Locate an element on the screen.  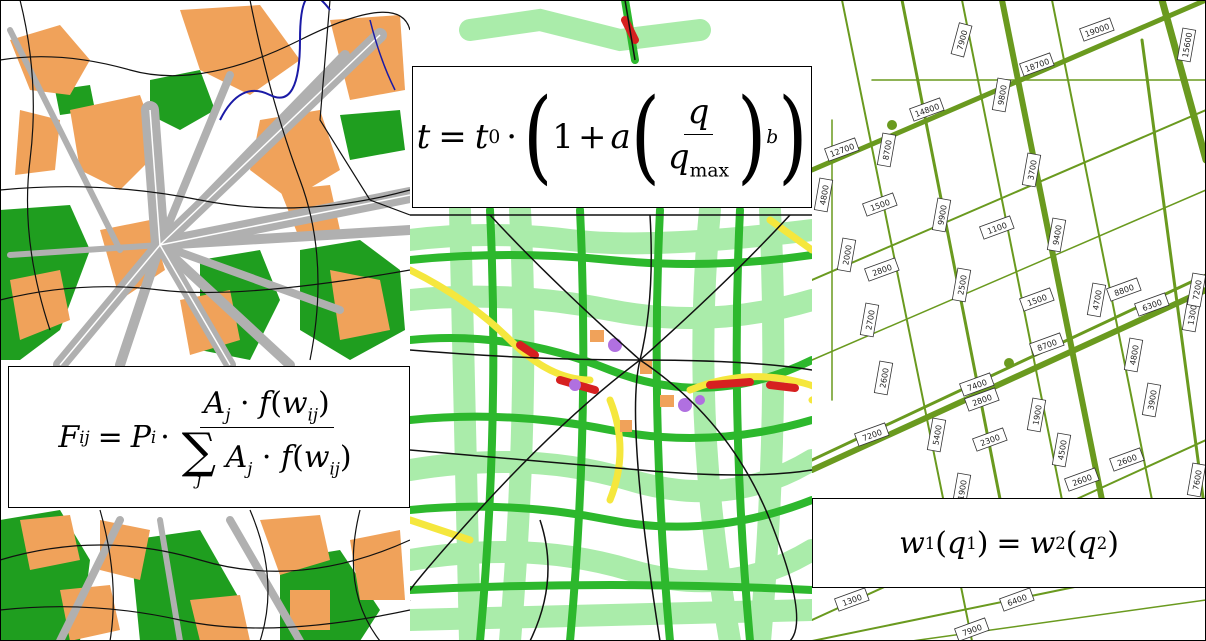
volume-label-text: 15600 is located at coordinates (1187, 45).